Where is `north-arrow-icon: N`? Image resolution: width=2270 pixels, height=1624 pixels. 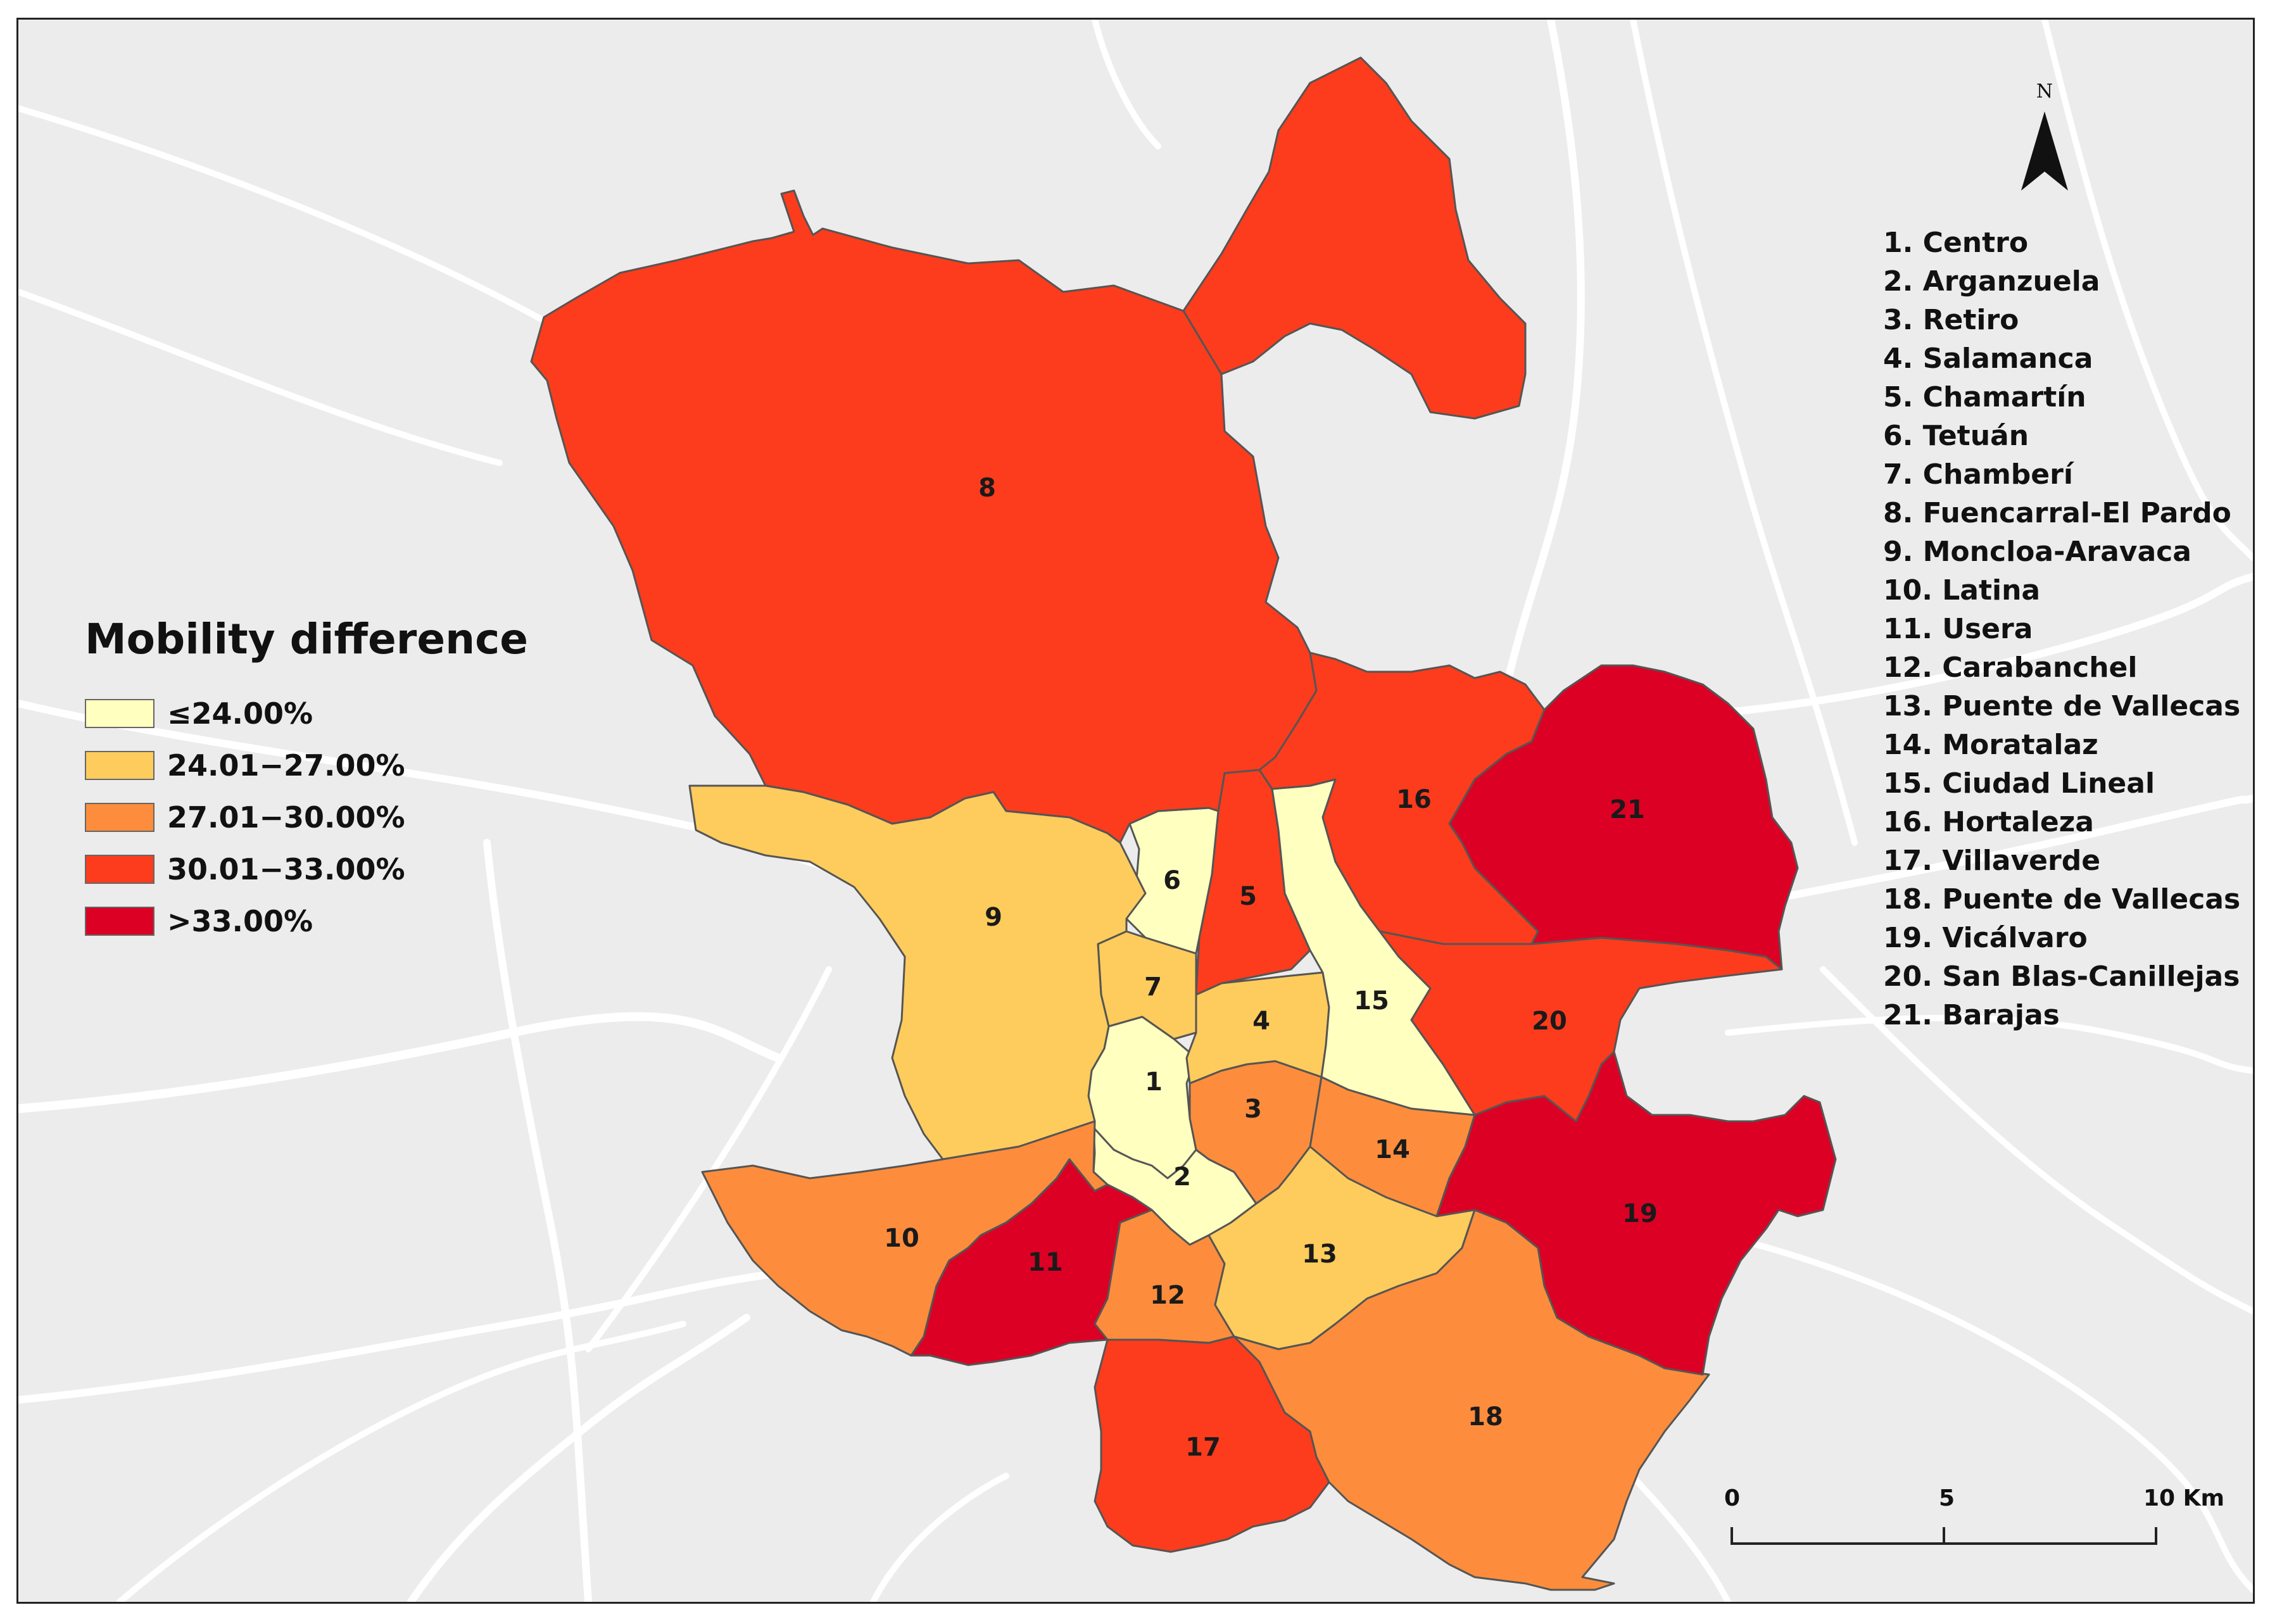 north-arrow-icon: N is located at coordinates (2044, 135).